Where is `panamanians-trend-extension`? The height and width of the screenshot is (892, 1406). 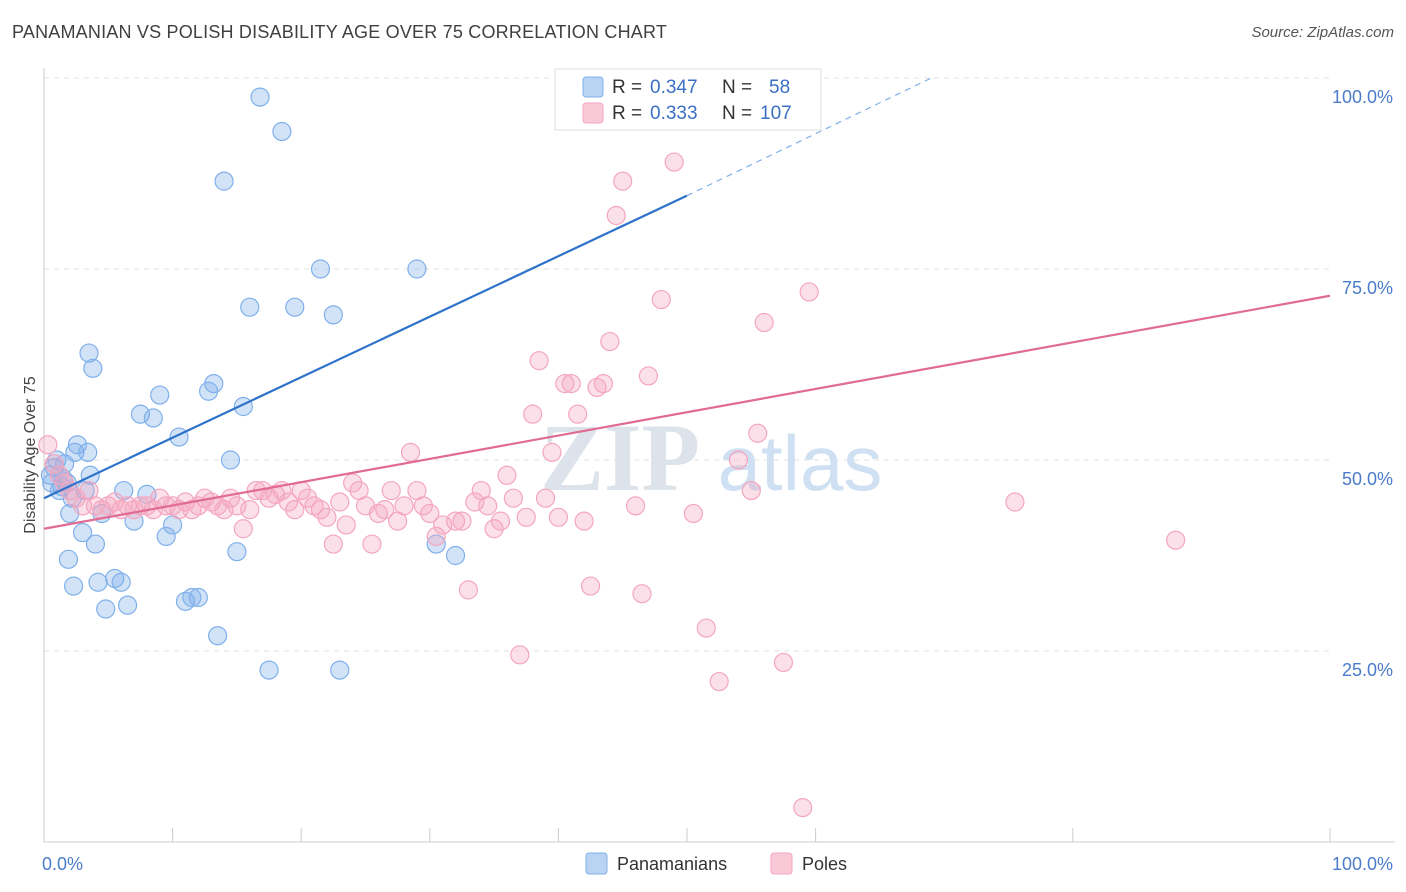
panamanians-trend-extension is located at coordinates (809, 137).